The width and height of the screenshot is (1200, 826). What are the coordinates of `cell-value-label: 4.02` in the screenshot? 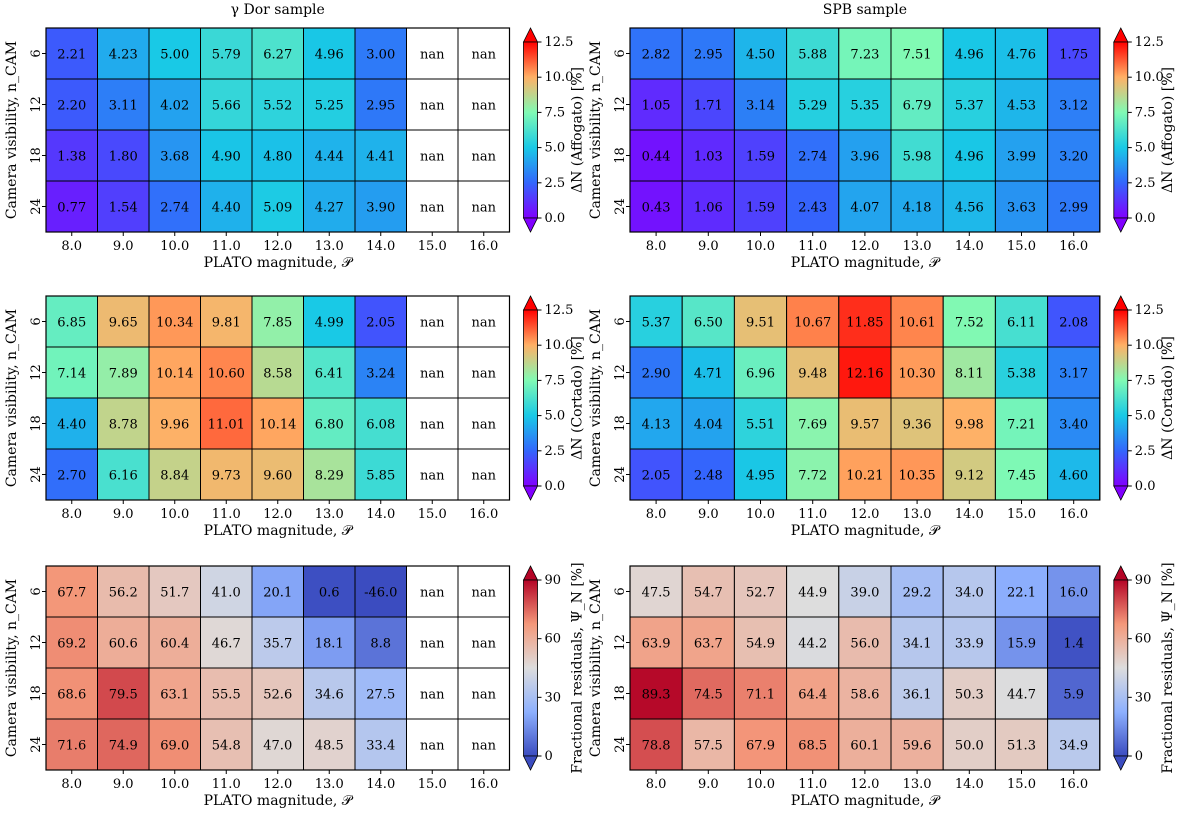 It's located at (174, 106).